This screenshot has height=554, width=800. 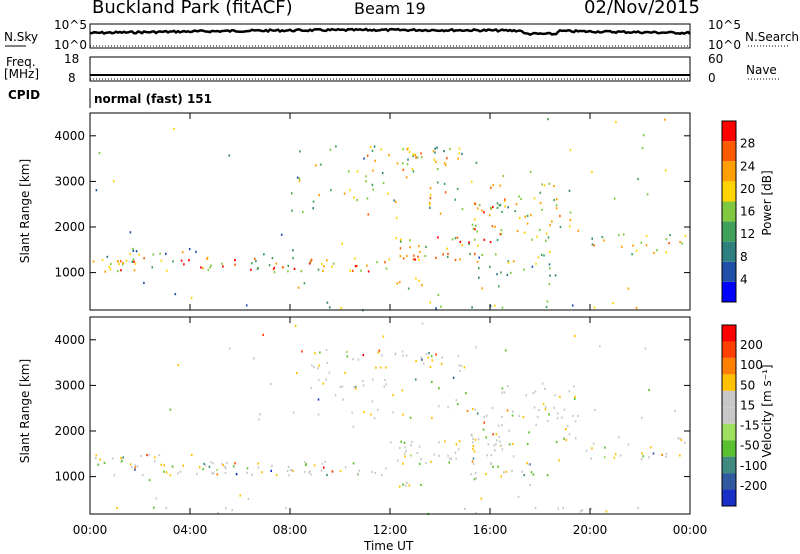 What do you see at coordinates (761, 70) in the screenshot?
I see `nave-label: Nave` at bounding box center [761, 70].